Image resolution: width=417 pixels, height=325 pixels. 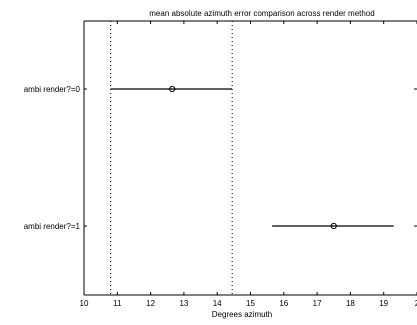 I want to click on x-tick-label: 2, so click(x=416, y=303).